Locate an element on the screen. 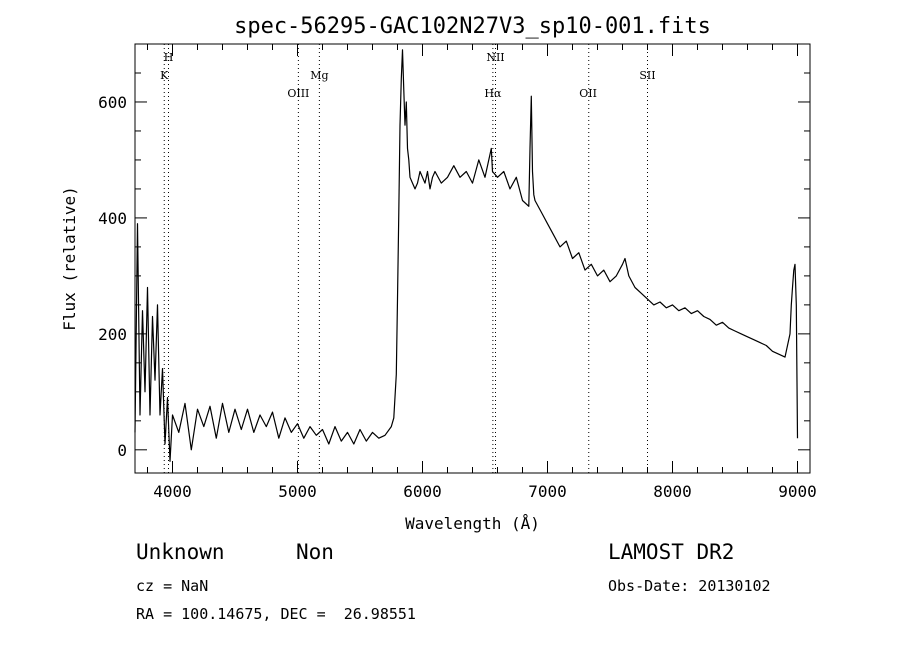  x-tick-label-8000: 8000 is located at coordinates (672, 491).